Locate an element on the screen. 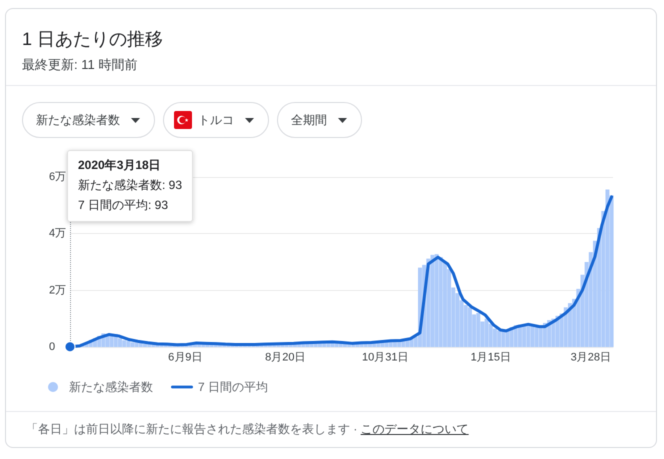 This screenshot has width=664, height=459. legend-label: 7 日間の平均 is located at coordinates (233, 387).